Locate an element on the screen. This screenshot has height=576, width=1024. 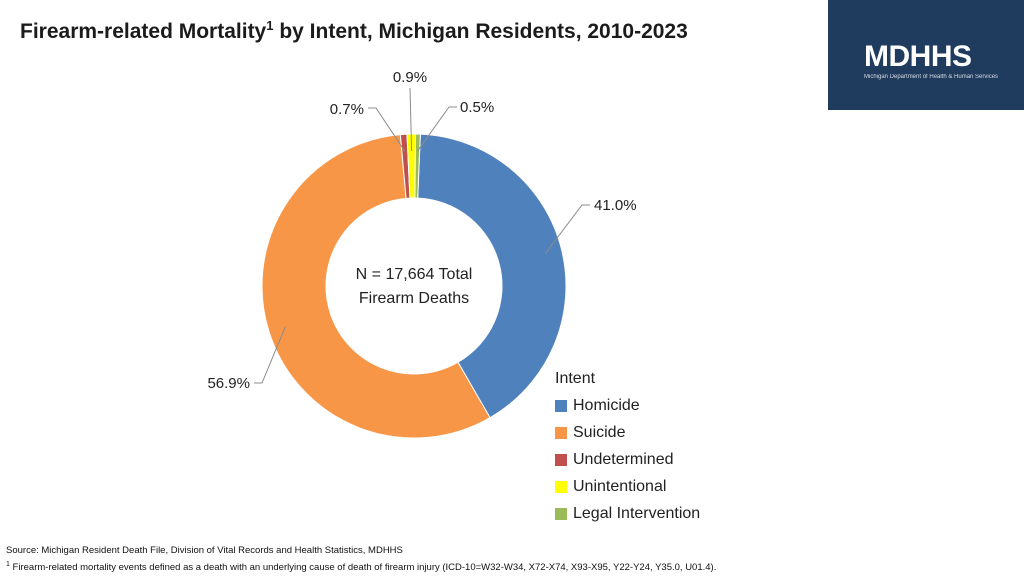
title-rest: by Intent, Michigan Residents, 2010-2023 is located at coordinates (480, 31).